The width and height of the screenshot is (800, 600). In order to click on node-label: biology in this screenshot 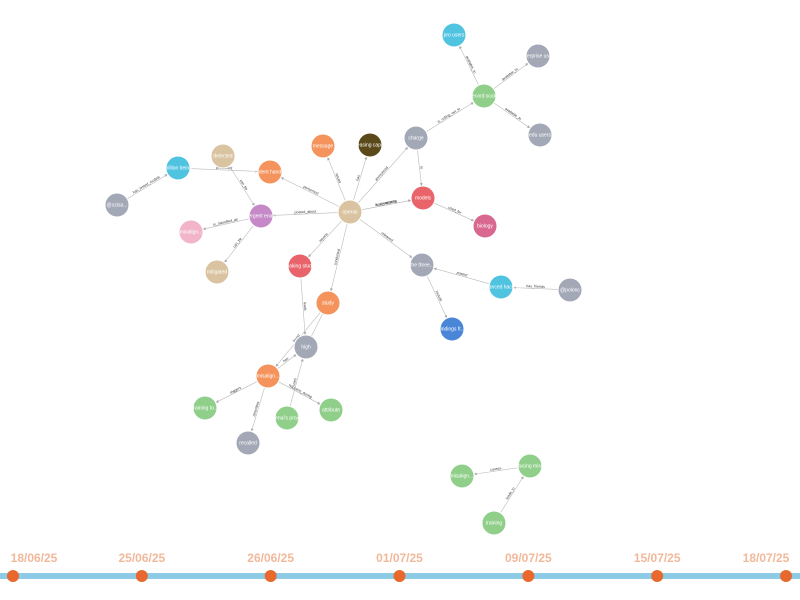, I will do `click(485, 226)`.